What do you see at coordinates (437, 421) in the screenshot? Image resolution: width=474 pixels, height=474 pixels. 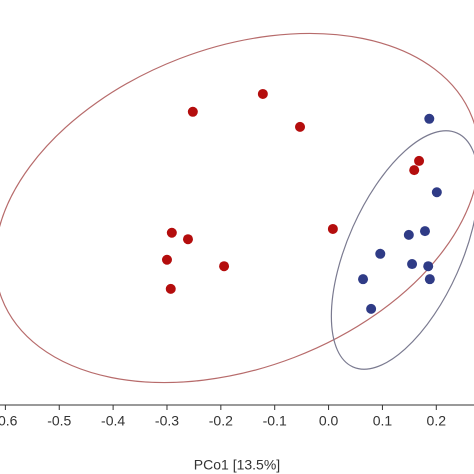 I see `x-tick-label: 0.2` at bounding box center [437, 421].